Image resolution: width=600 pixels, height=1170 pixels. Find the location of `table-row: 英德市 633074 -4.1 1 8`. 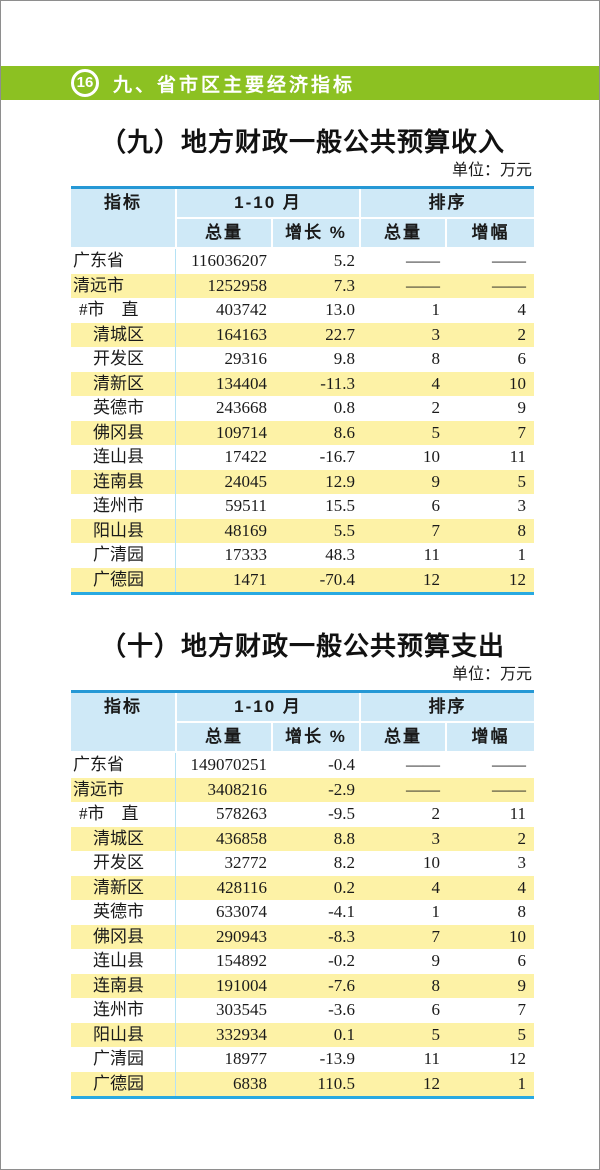

table-row: 英德市 633074 -4.1 1 8 is located at coordinates (302, 912).